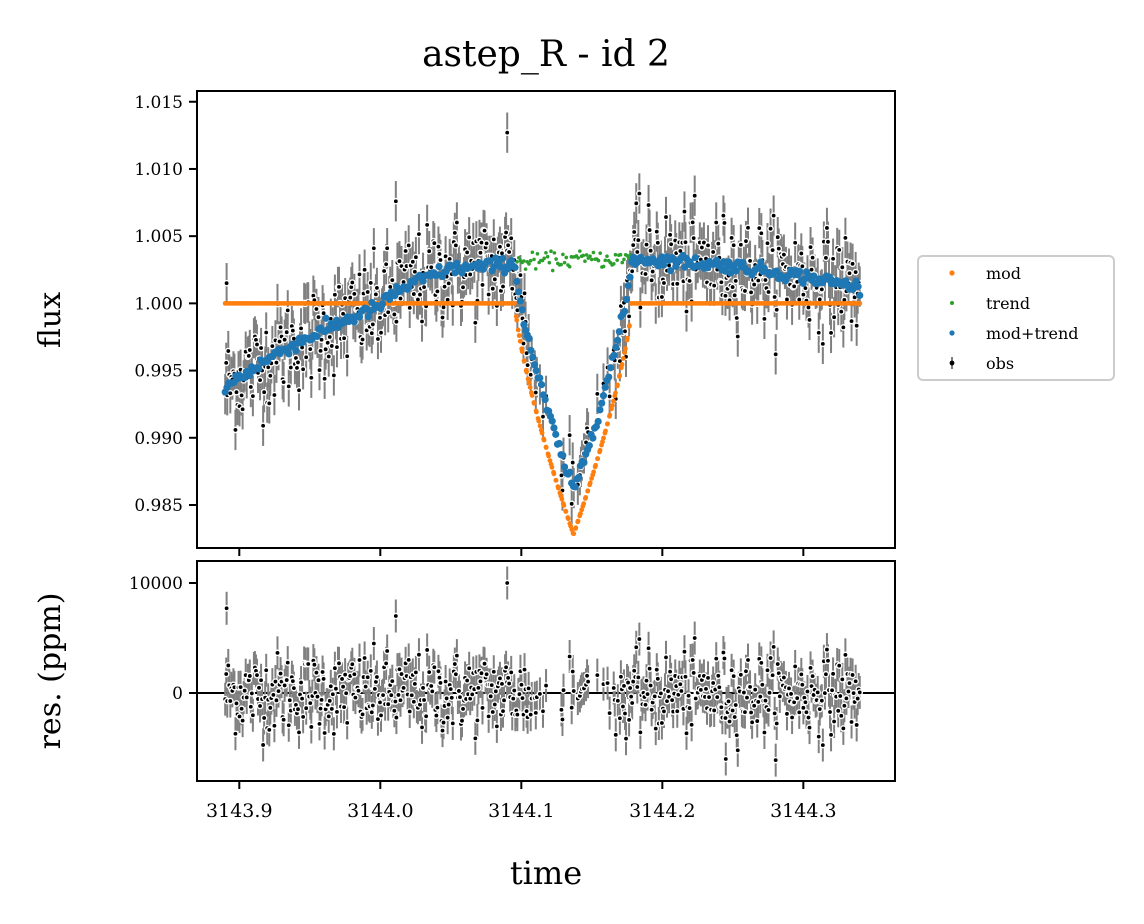 Image resolution: width=1144 pixels, height=924 pixels. I want to click on x-tick-label: 3144.3, so click(803, 811).